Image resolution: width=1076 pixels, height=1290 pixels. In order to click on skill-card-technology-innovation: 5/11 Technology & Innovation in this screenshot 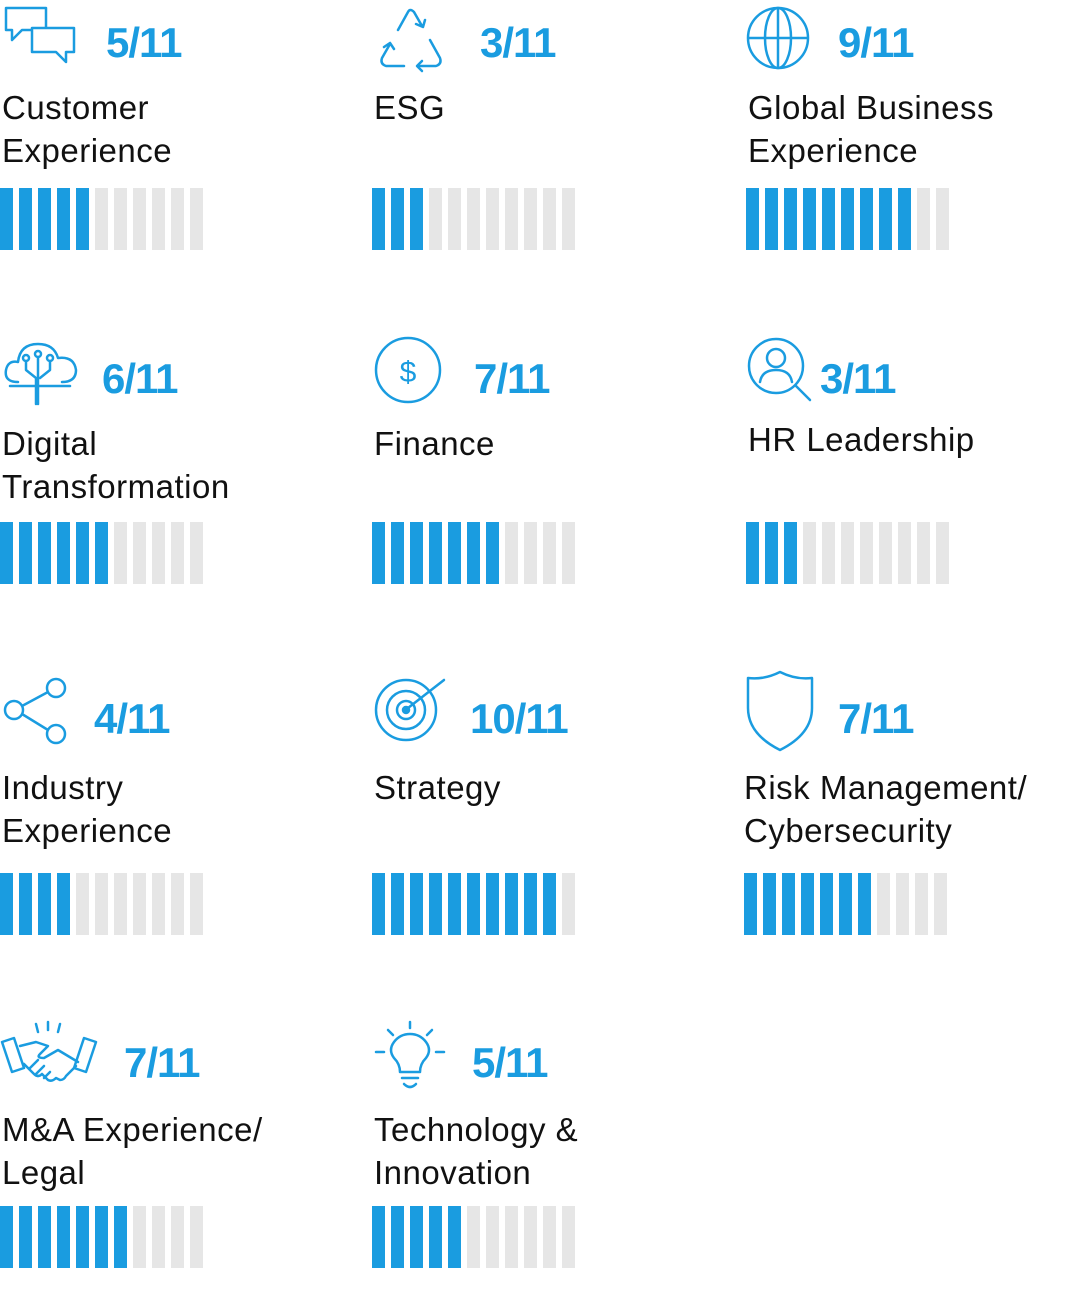, I will do `click(542, 1155)`.